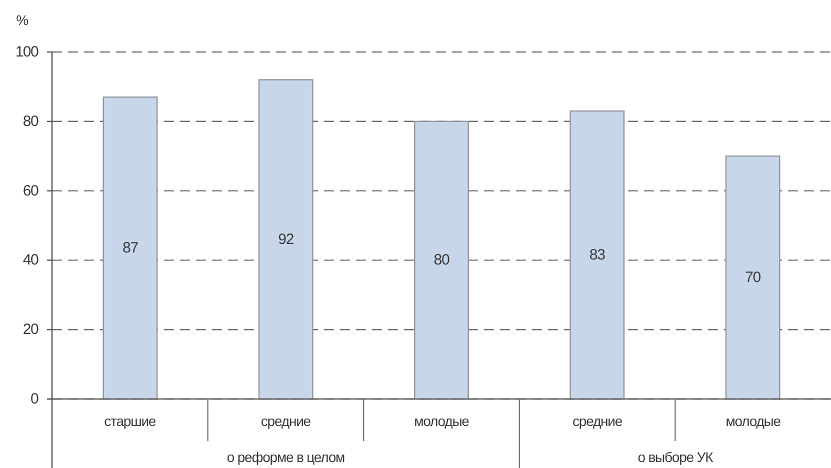  I want to click on data-label: 92, so click(286, 239).